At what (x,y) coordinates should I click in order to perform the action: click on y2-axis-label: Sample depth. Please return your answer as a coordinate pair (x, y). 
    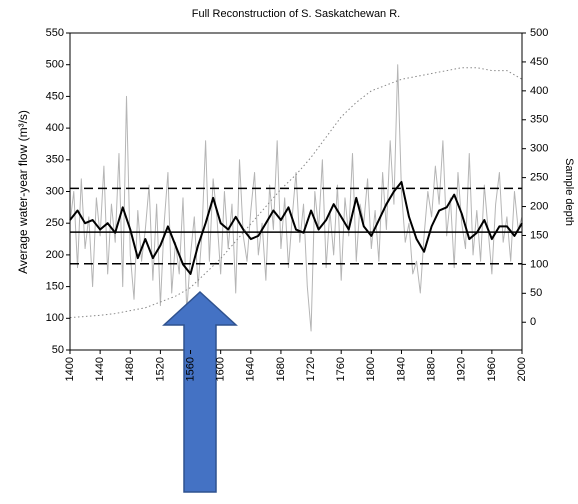
    Looking at the image, I should click on (569, 192).